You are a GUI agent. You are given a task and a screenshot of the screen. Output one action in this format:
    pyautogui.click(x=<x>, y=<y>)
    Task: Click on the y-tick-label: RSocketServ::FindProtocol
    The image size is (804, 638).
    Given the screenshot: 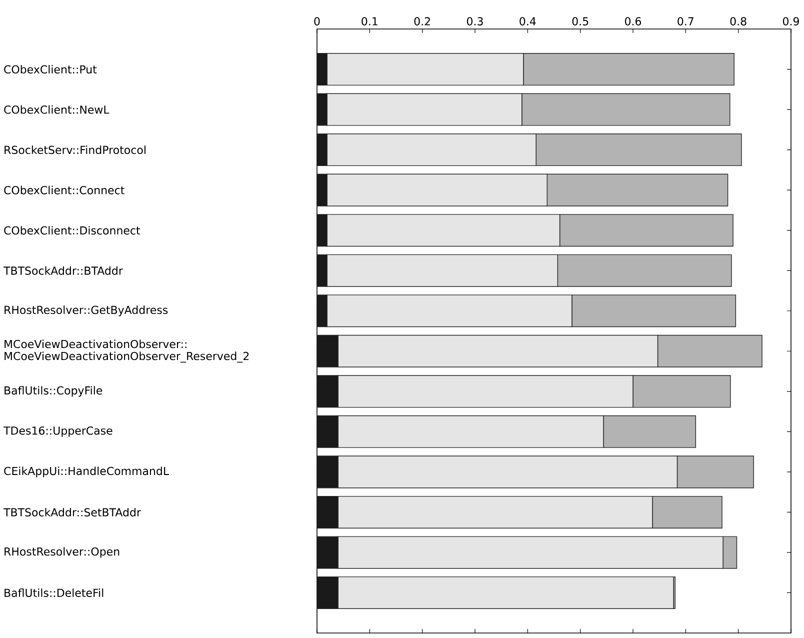 What is the action you would take?
    pyautogui.click(x=75, y=150)
    